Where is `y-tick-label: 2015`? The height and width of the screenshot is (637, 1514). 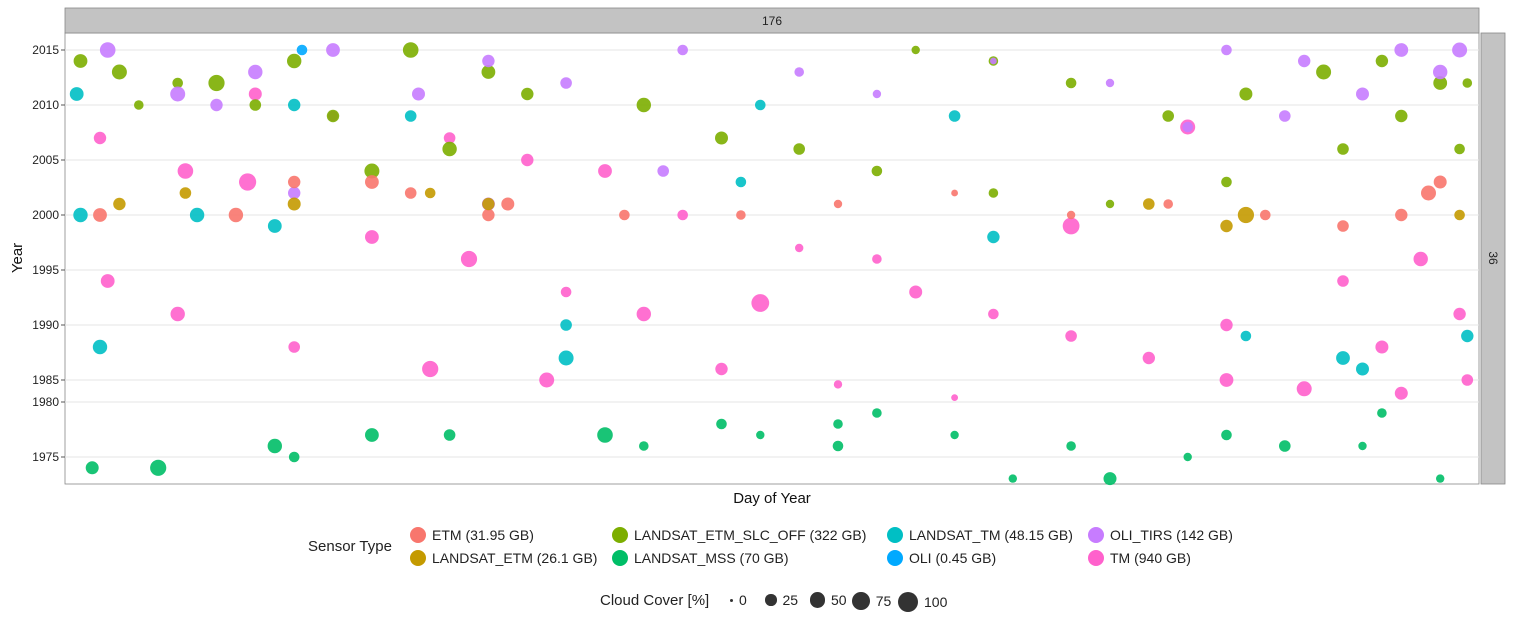
y-tick-label: 2015 is located at coordinates (45, 50).